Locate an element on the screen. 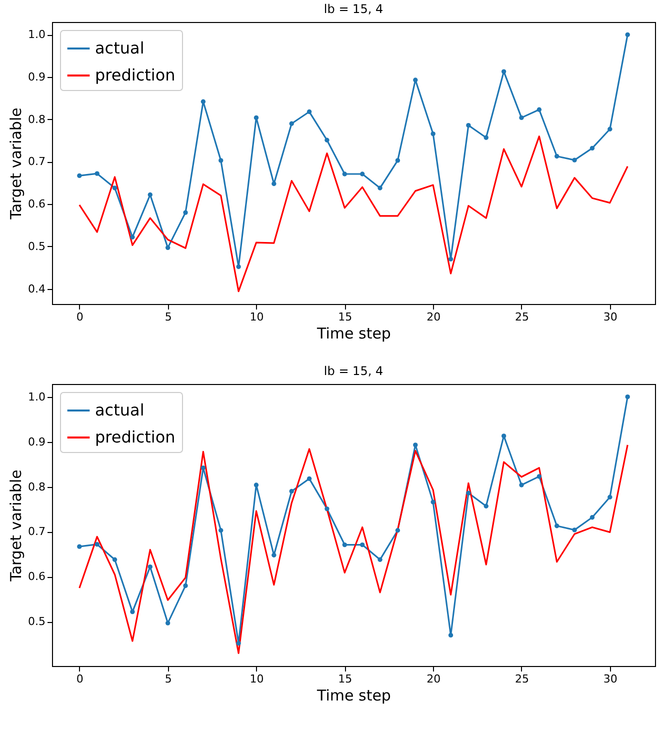 This screenshot has width=671, height=733. y-axis-title: Target variable is located at coordinates (16, 526).